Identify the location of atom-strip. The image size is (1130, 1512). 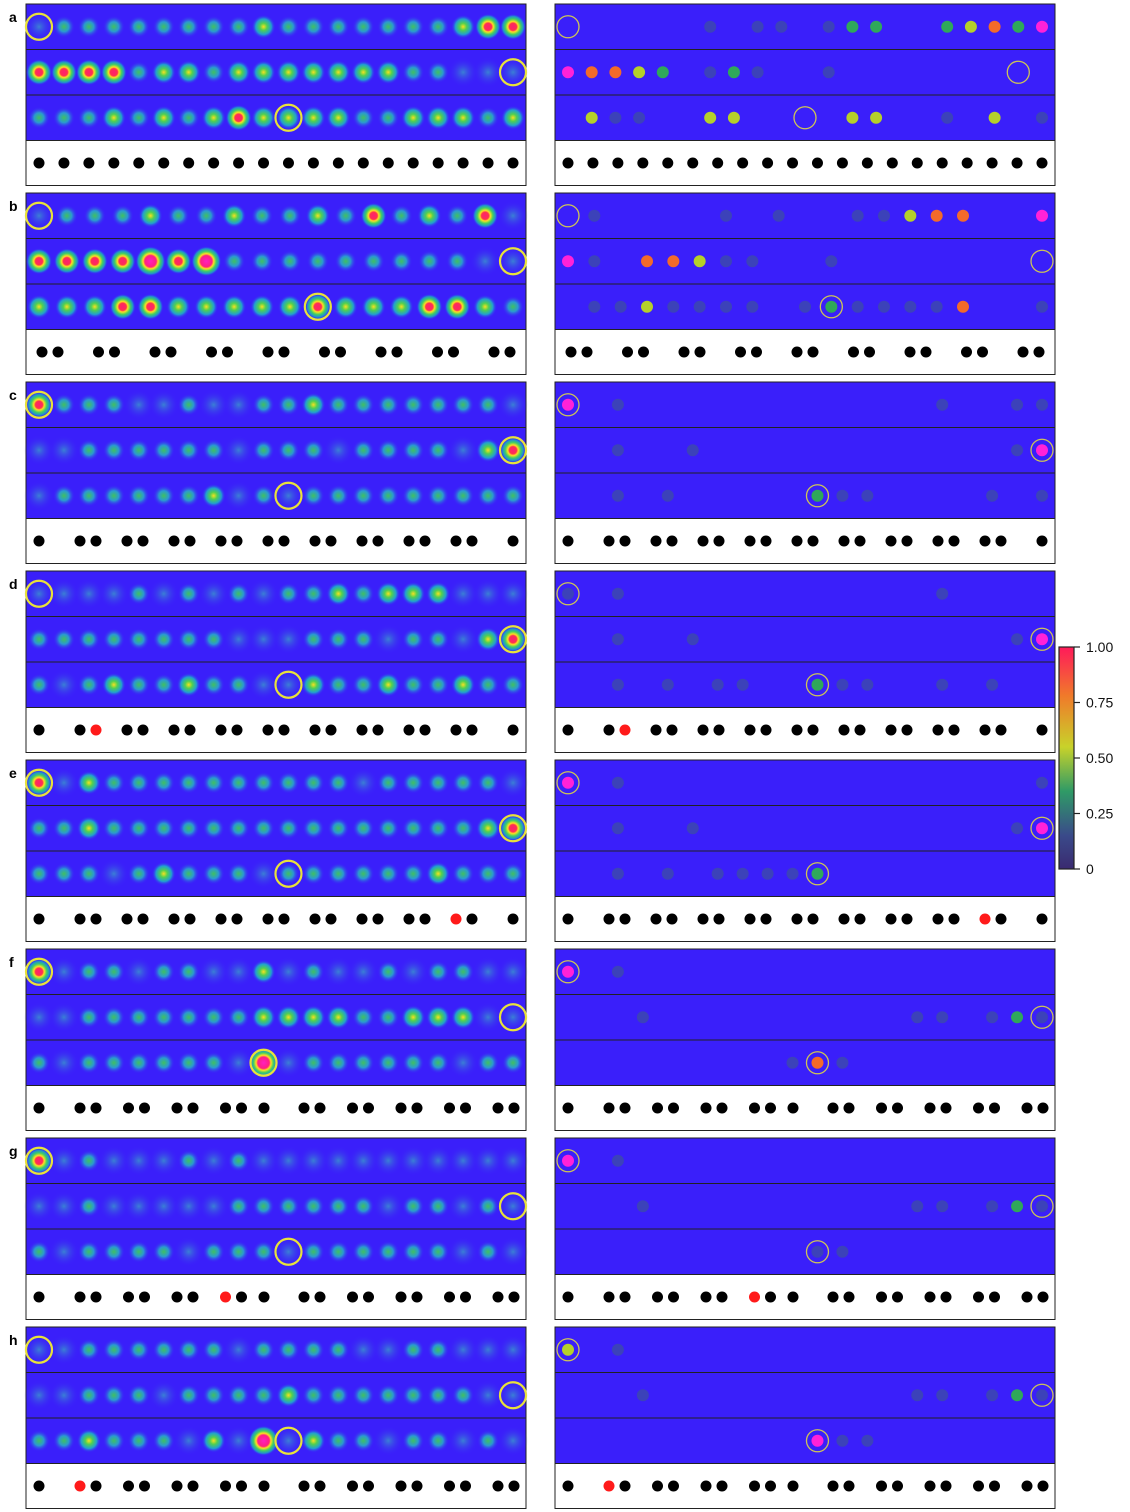
(805, 1108).